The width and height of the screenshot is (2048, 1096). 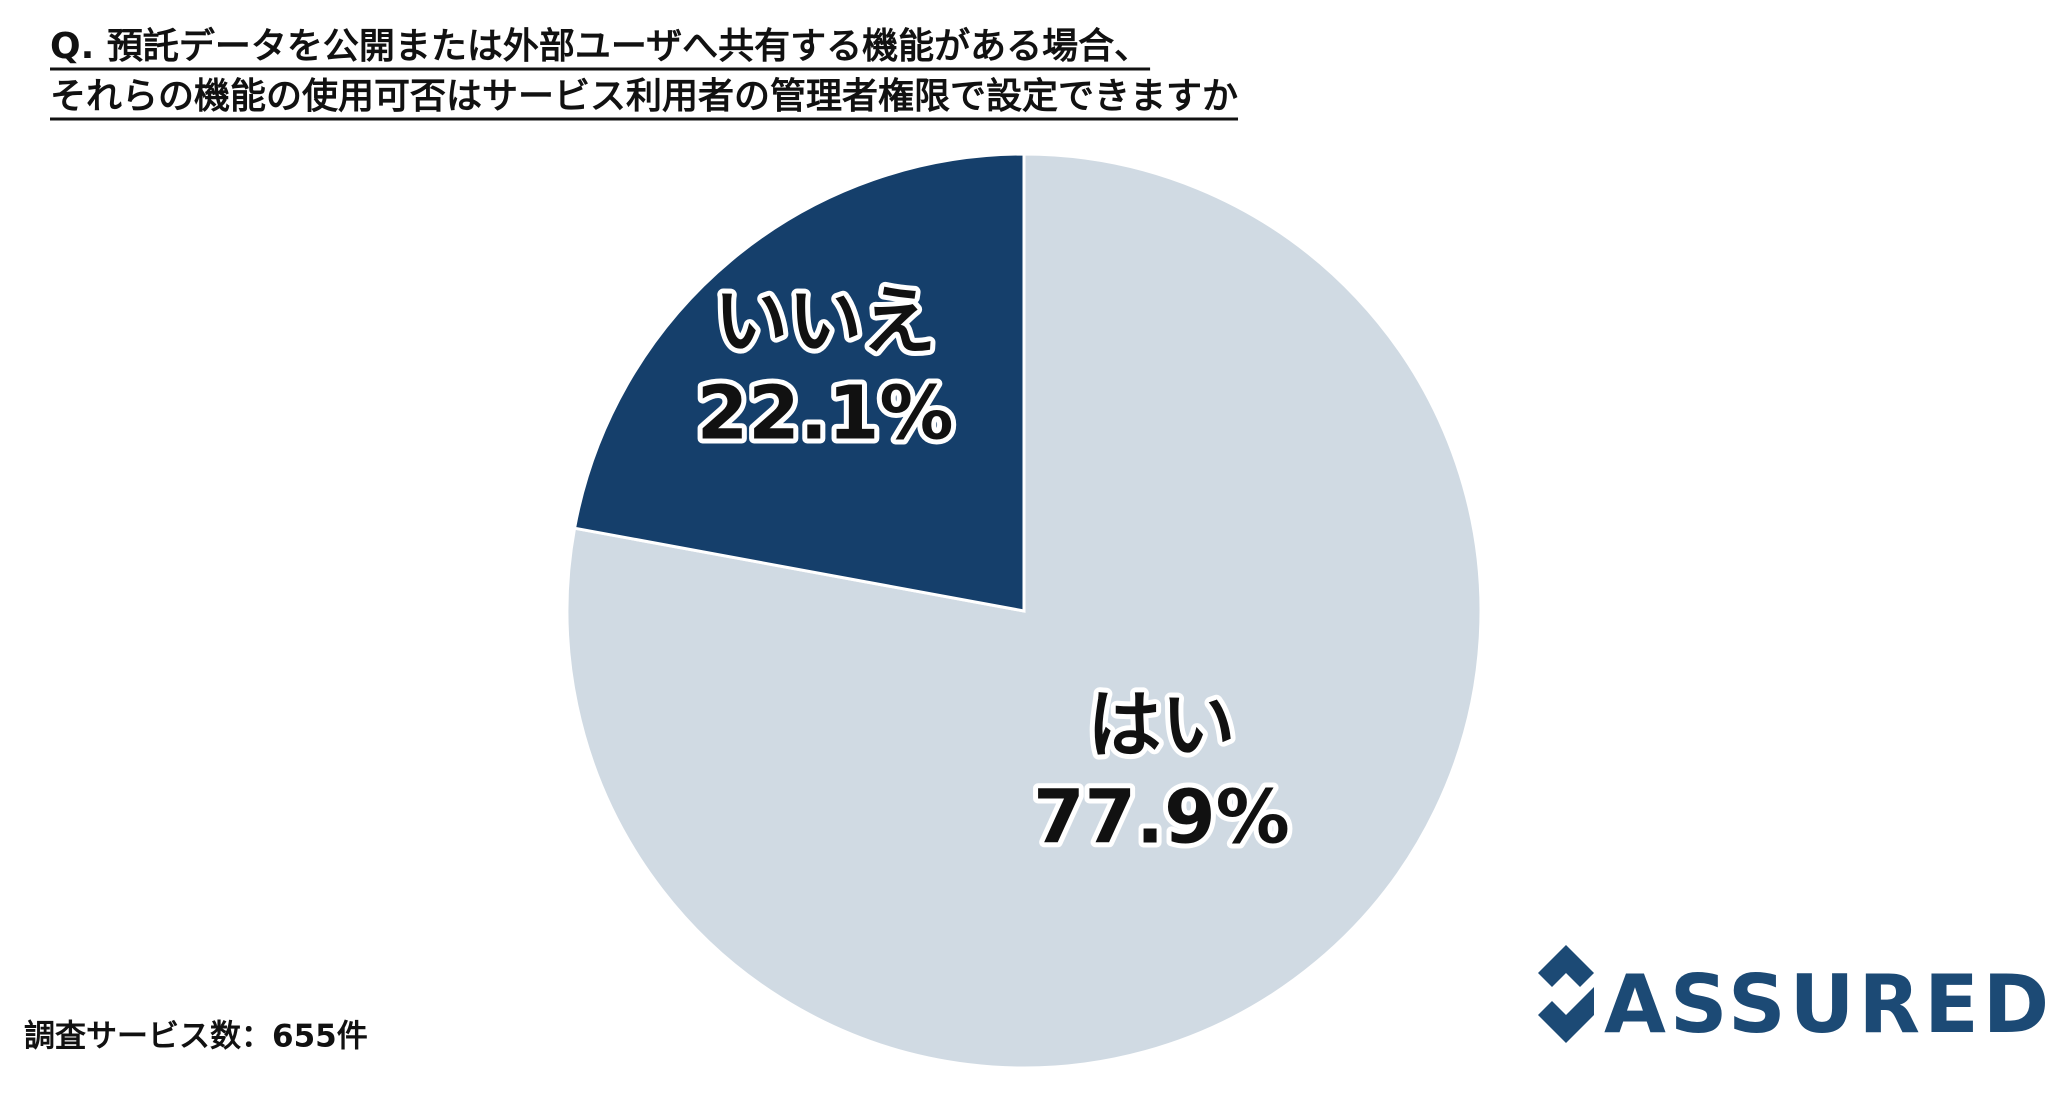 I want to click on pie-slice, so click(x=799, y=382).